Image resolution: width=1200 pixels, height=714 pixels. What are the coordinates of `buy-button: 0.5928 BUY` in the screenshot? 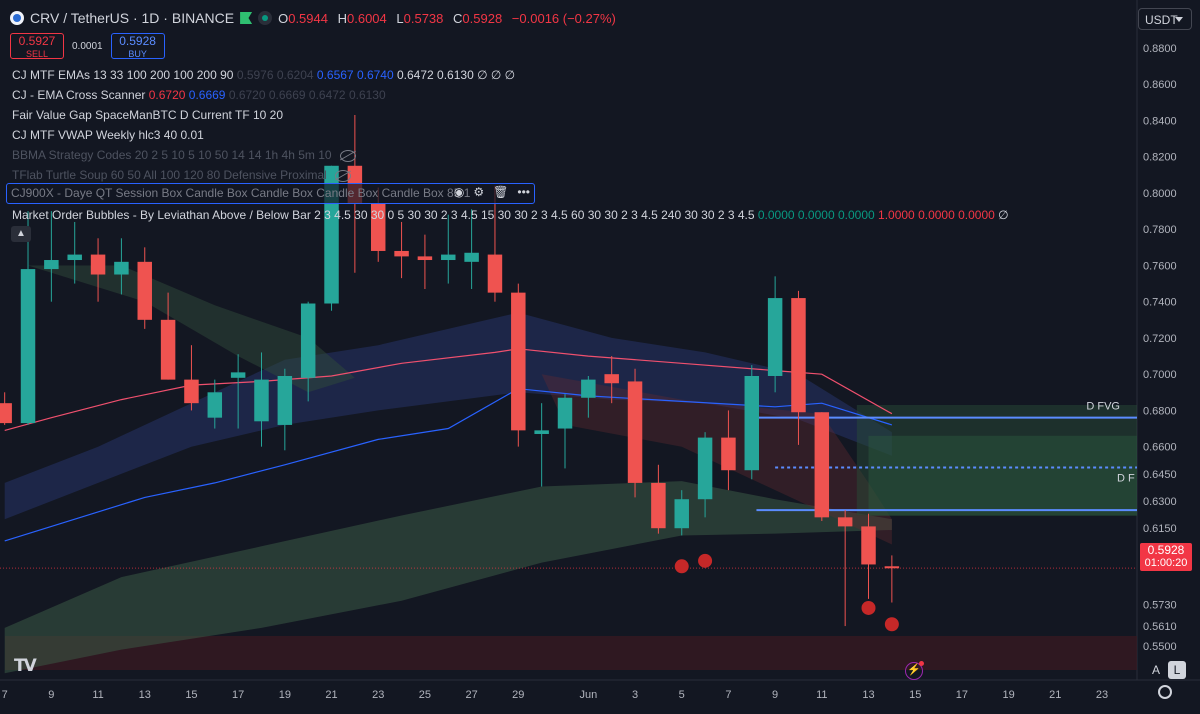 It's located at (137, 46).